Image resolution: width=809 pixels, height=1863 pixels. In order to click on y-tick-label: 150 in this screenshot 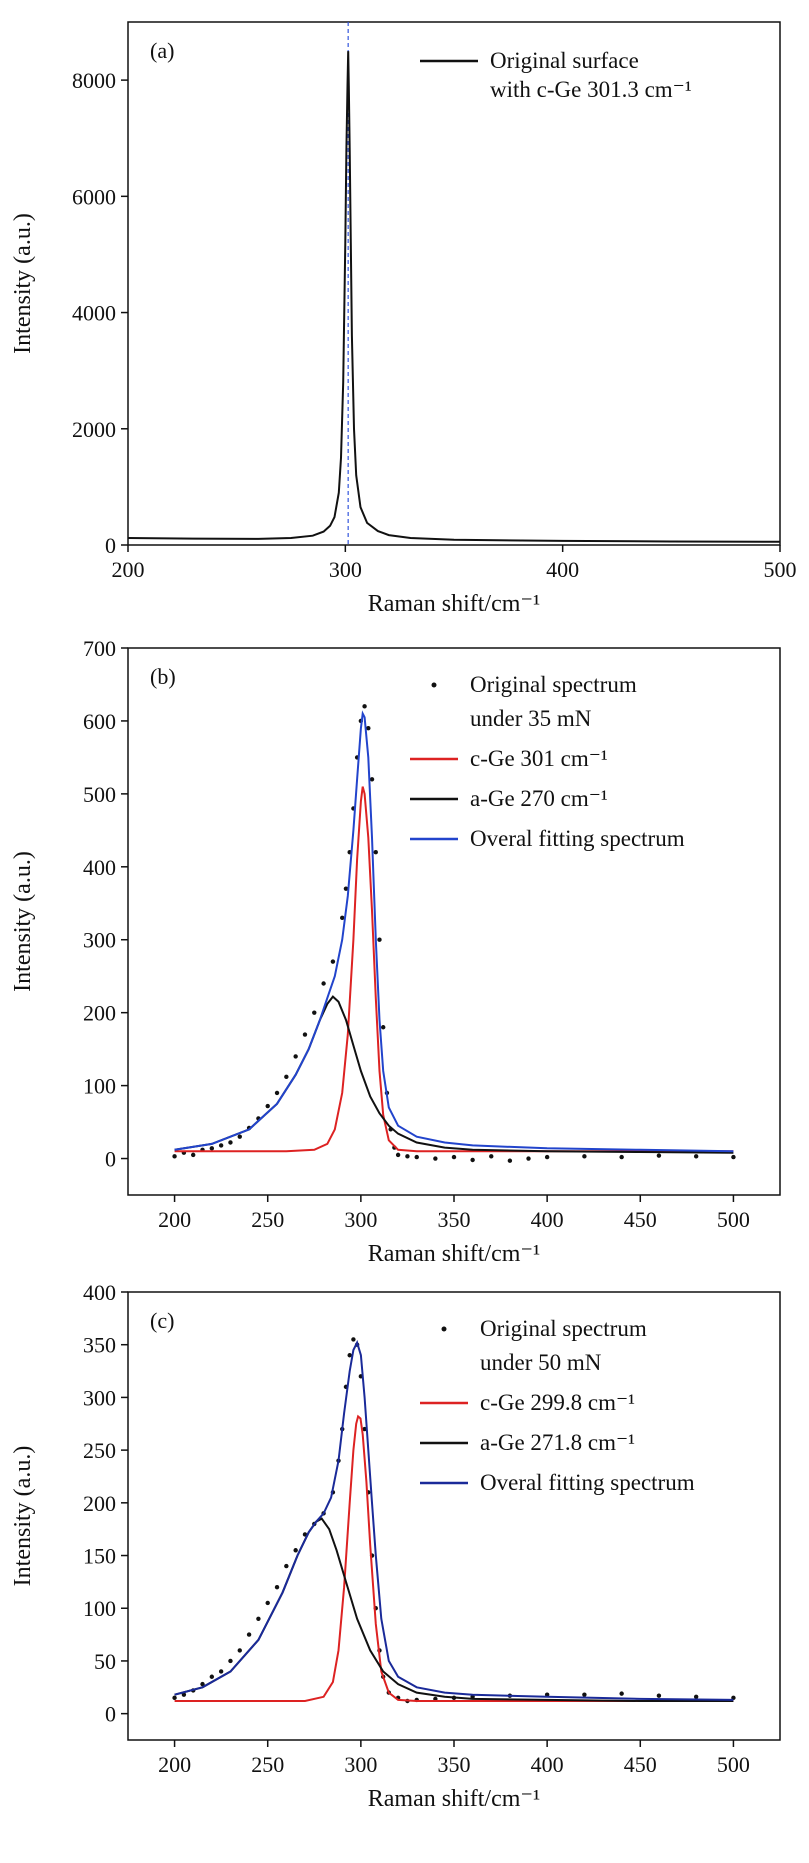, I will do `click(99, 1556)`.